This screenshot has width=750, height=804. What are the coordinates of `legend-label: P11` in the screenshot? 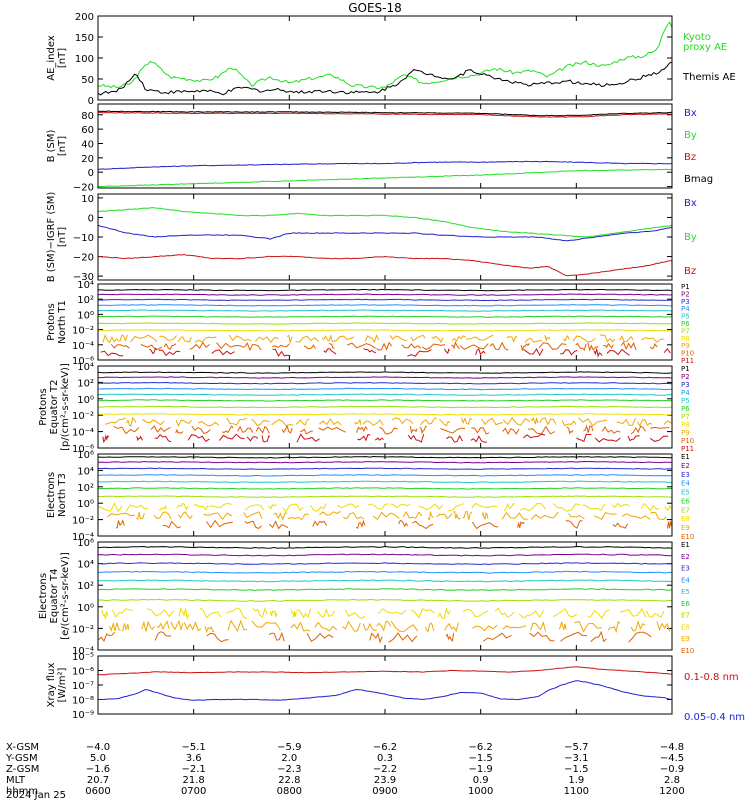 It's located at (687, 361).